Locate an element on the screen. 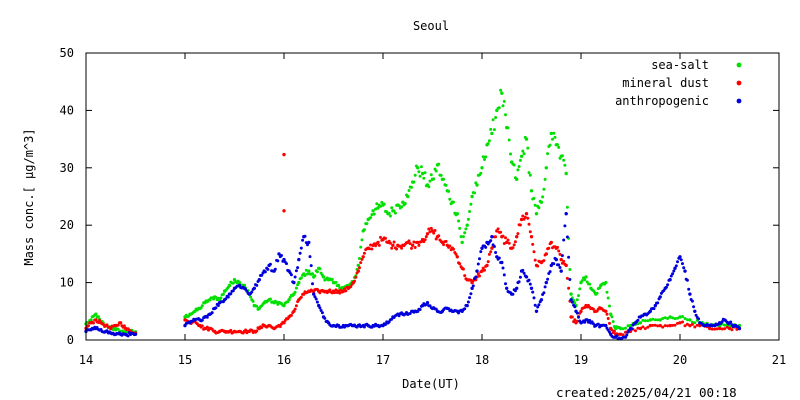  y-tick-label: 10 is located at coordinates (67, 283).